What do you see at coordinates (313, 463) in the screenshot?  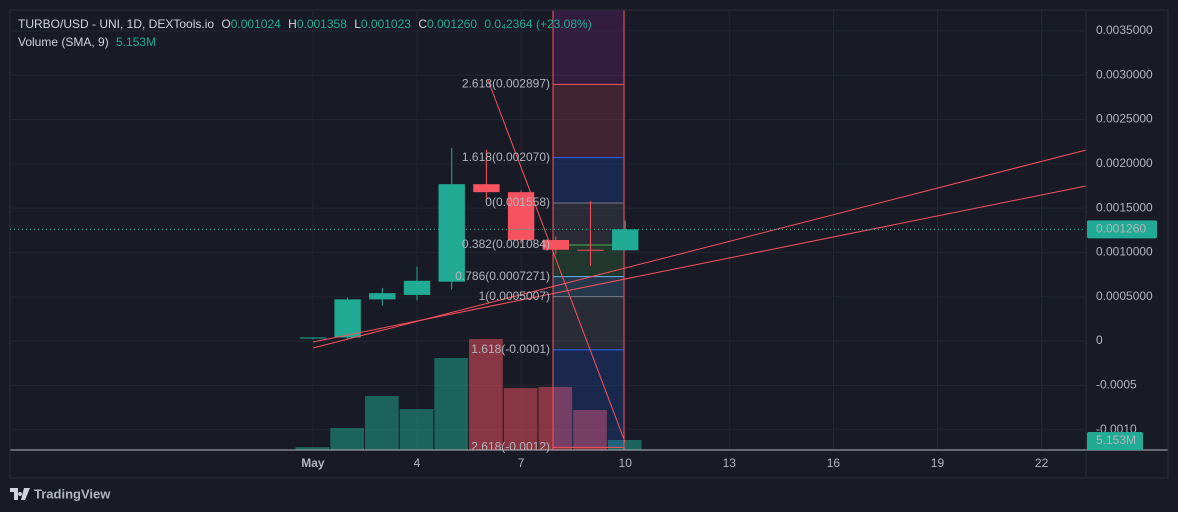 I see `x-tick-label: May` at bounding box center [313, 463].